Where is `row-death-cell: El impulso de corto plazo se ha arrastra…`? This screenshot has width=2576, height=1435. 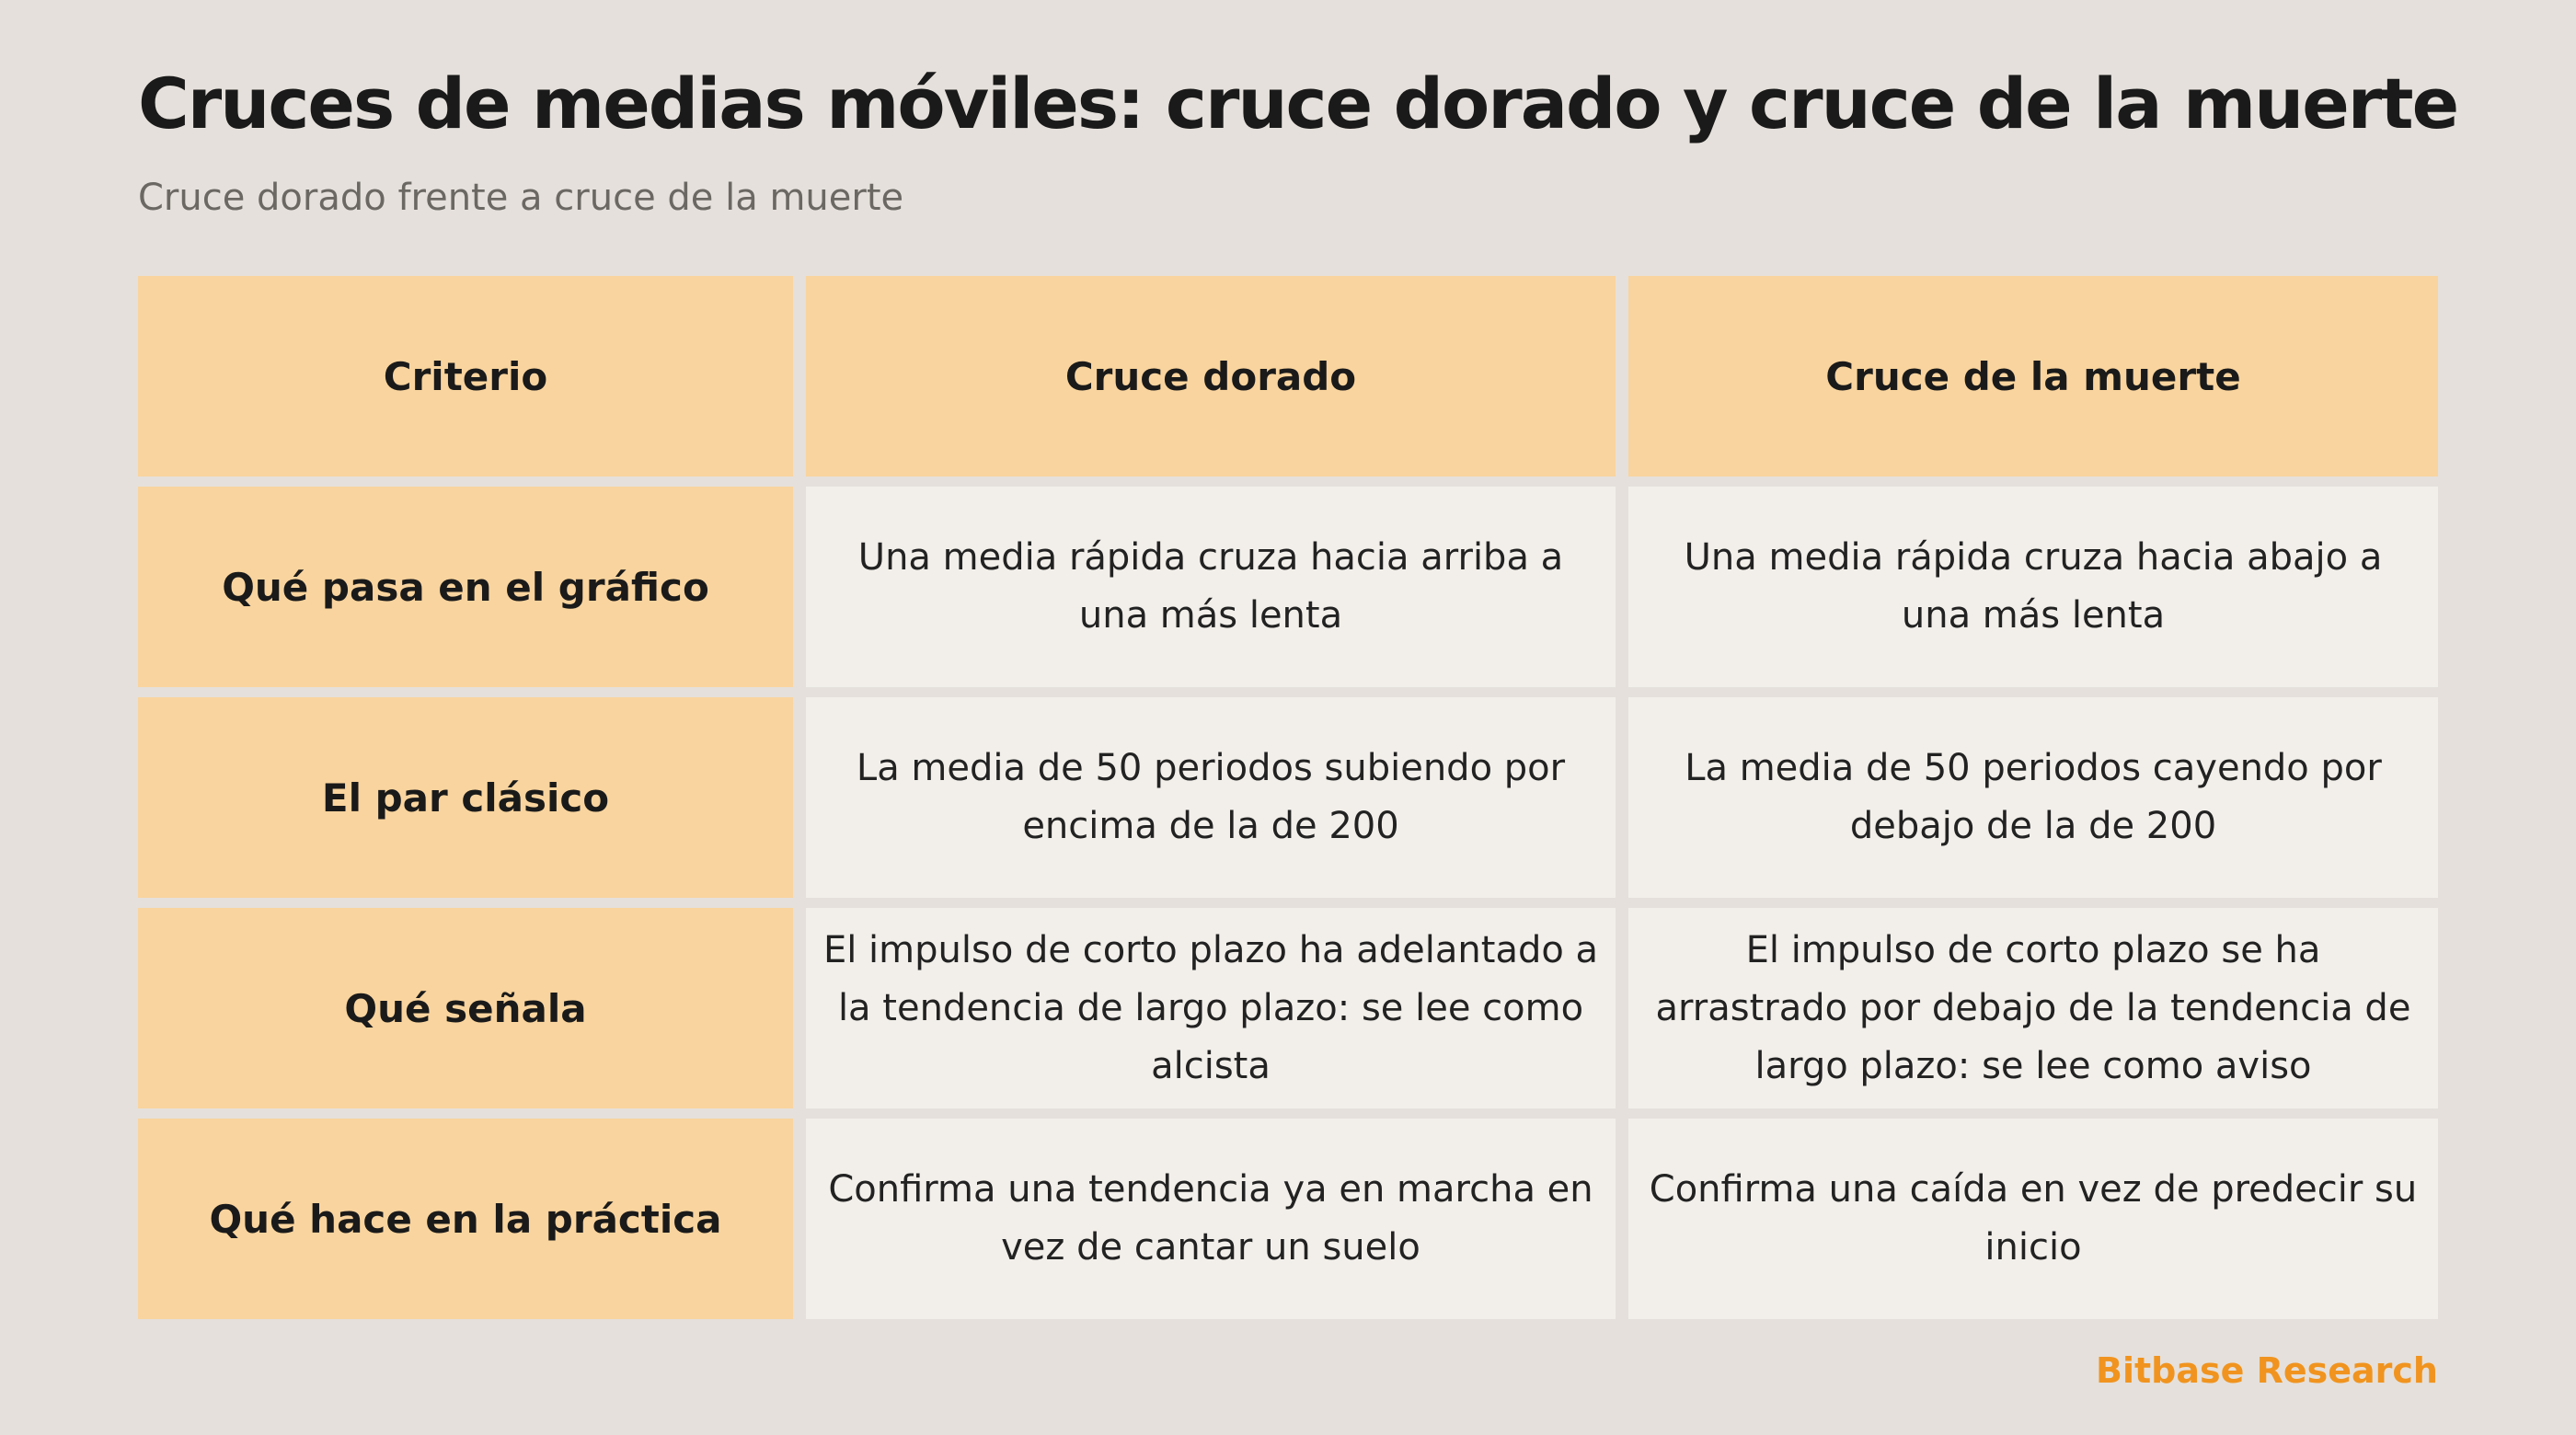
row-death-cell: El impulso de corto plazo se ha arrastra… is located at coordinates (2033, 1008).